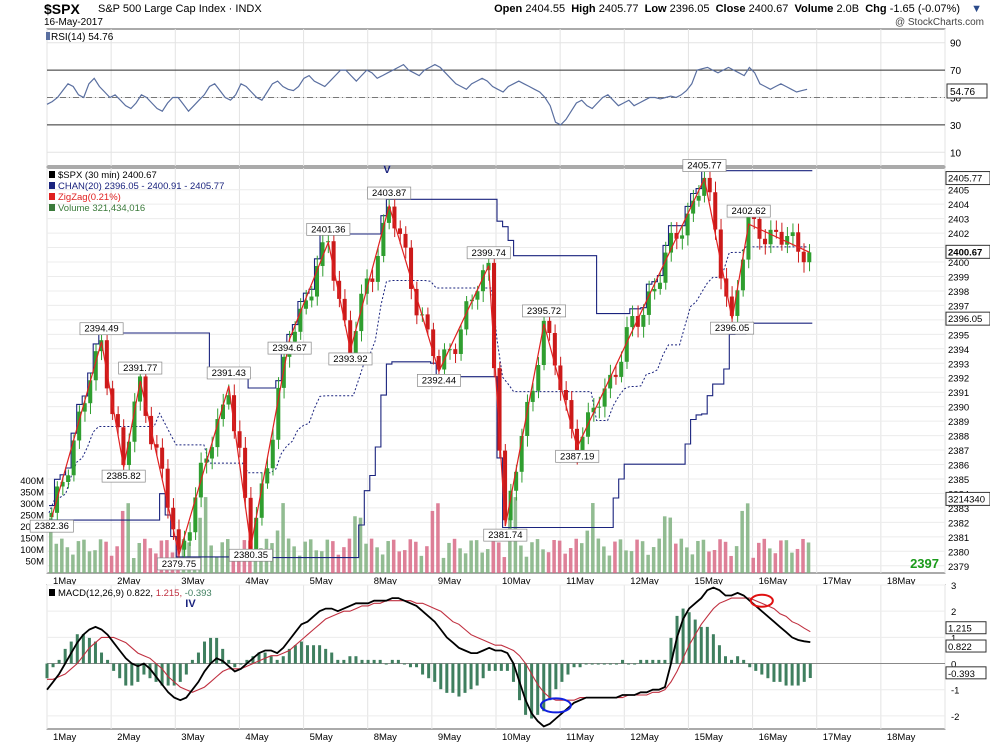 This screenshot has width=990, height=744. I want to click on zigzag-label: 2391.77, so click(140, 368).